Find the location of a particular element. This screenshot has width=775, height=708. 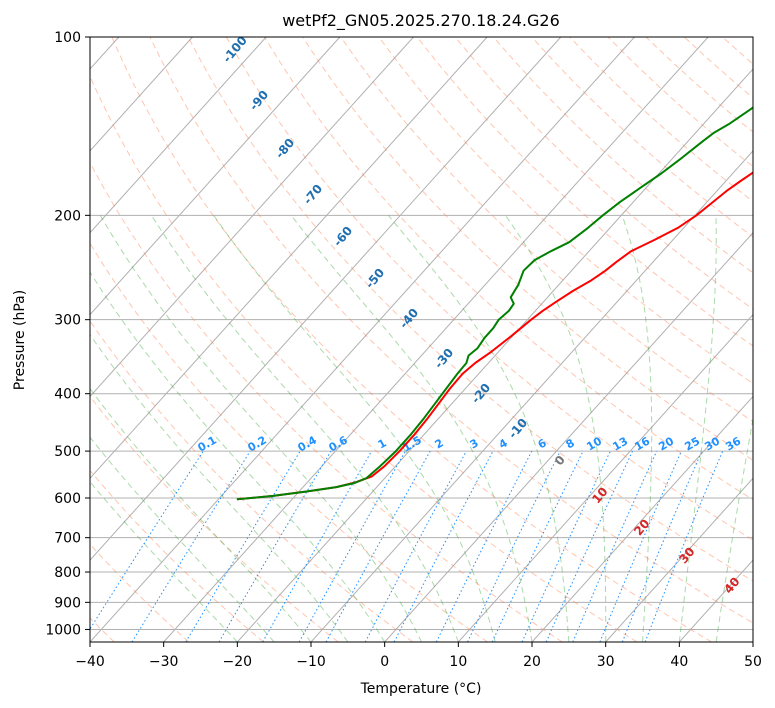

x-tick-label: 10 is located at coordinates (458, 662).